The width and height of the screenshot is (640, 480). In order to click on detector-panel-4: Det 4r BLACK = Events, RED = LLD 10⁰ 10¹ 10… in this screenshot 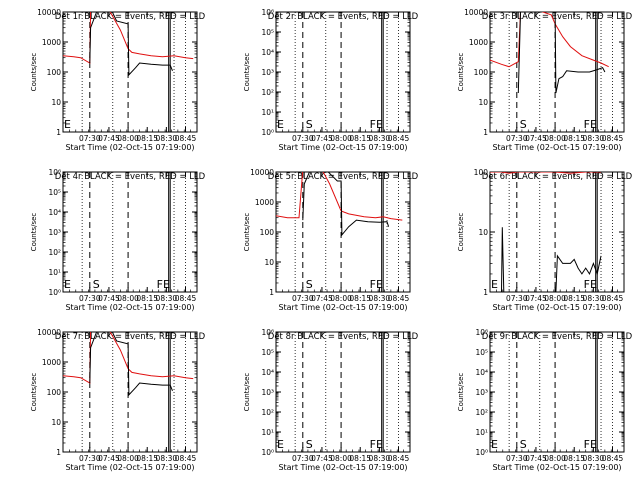, I will do `click(118, 240)`.